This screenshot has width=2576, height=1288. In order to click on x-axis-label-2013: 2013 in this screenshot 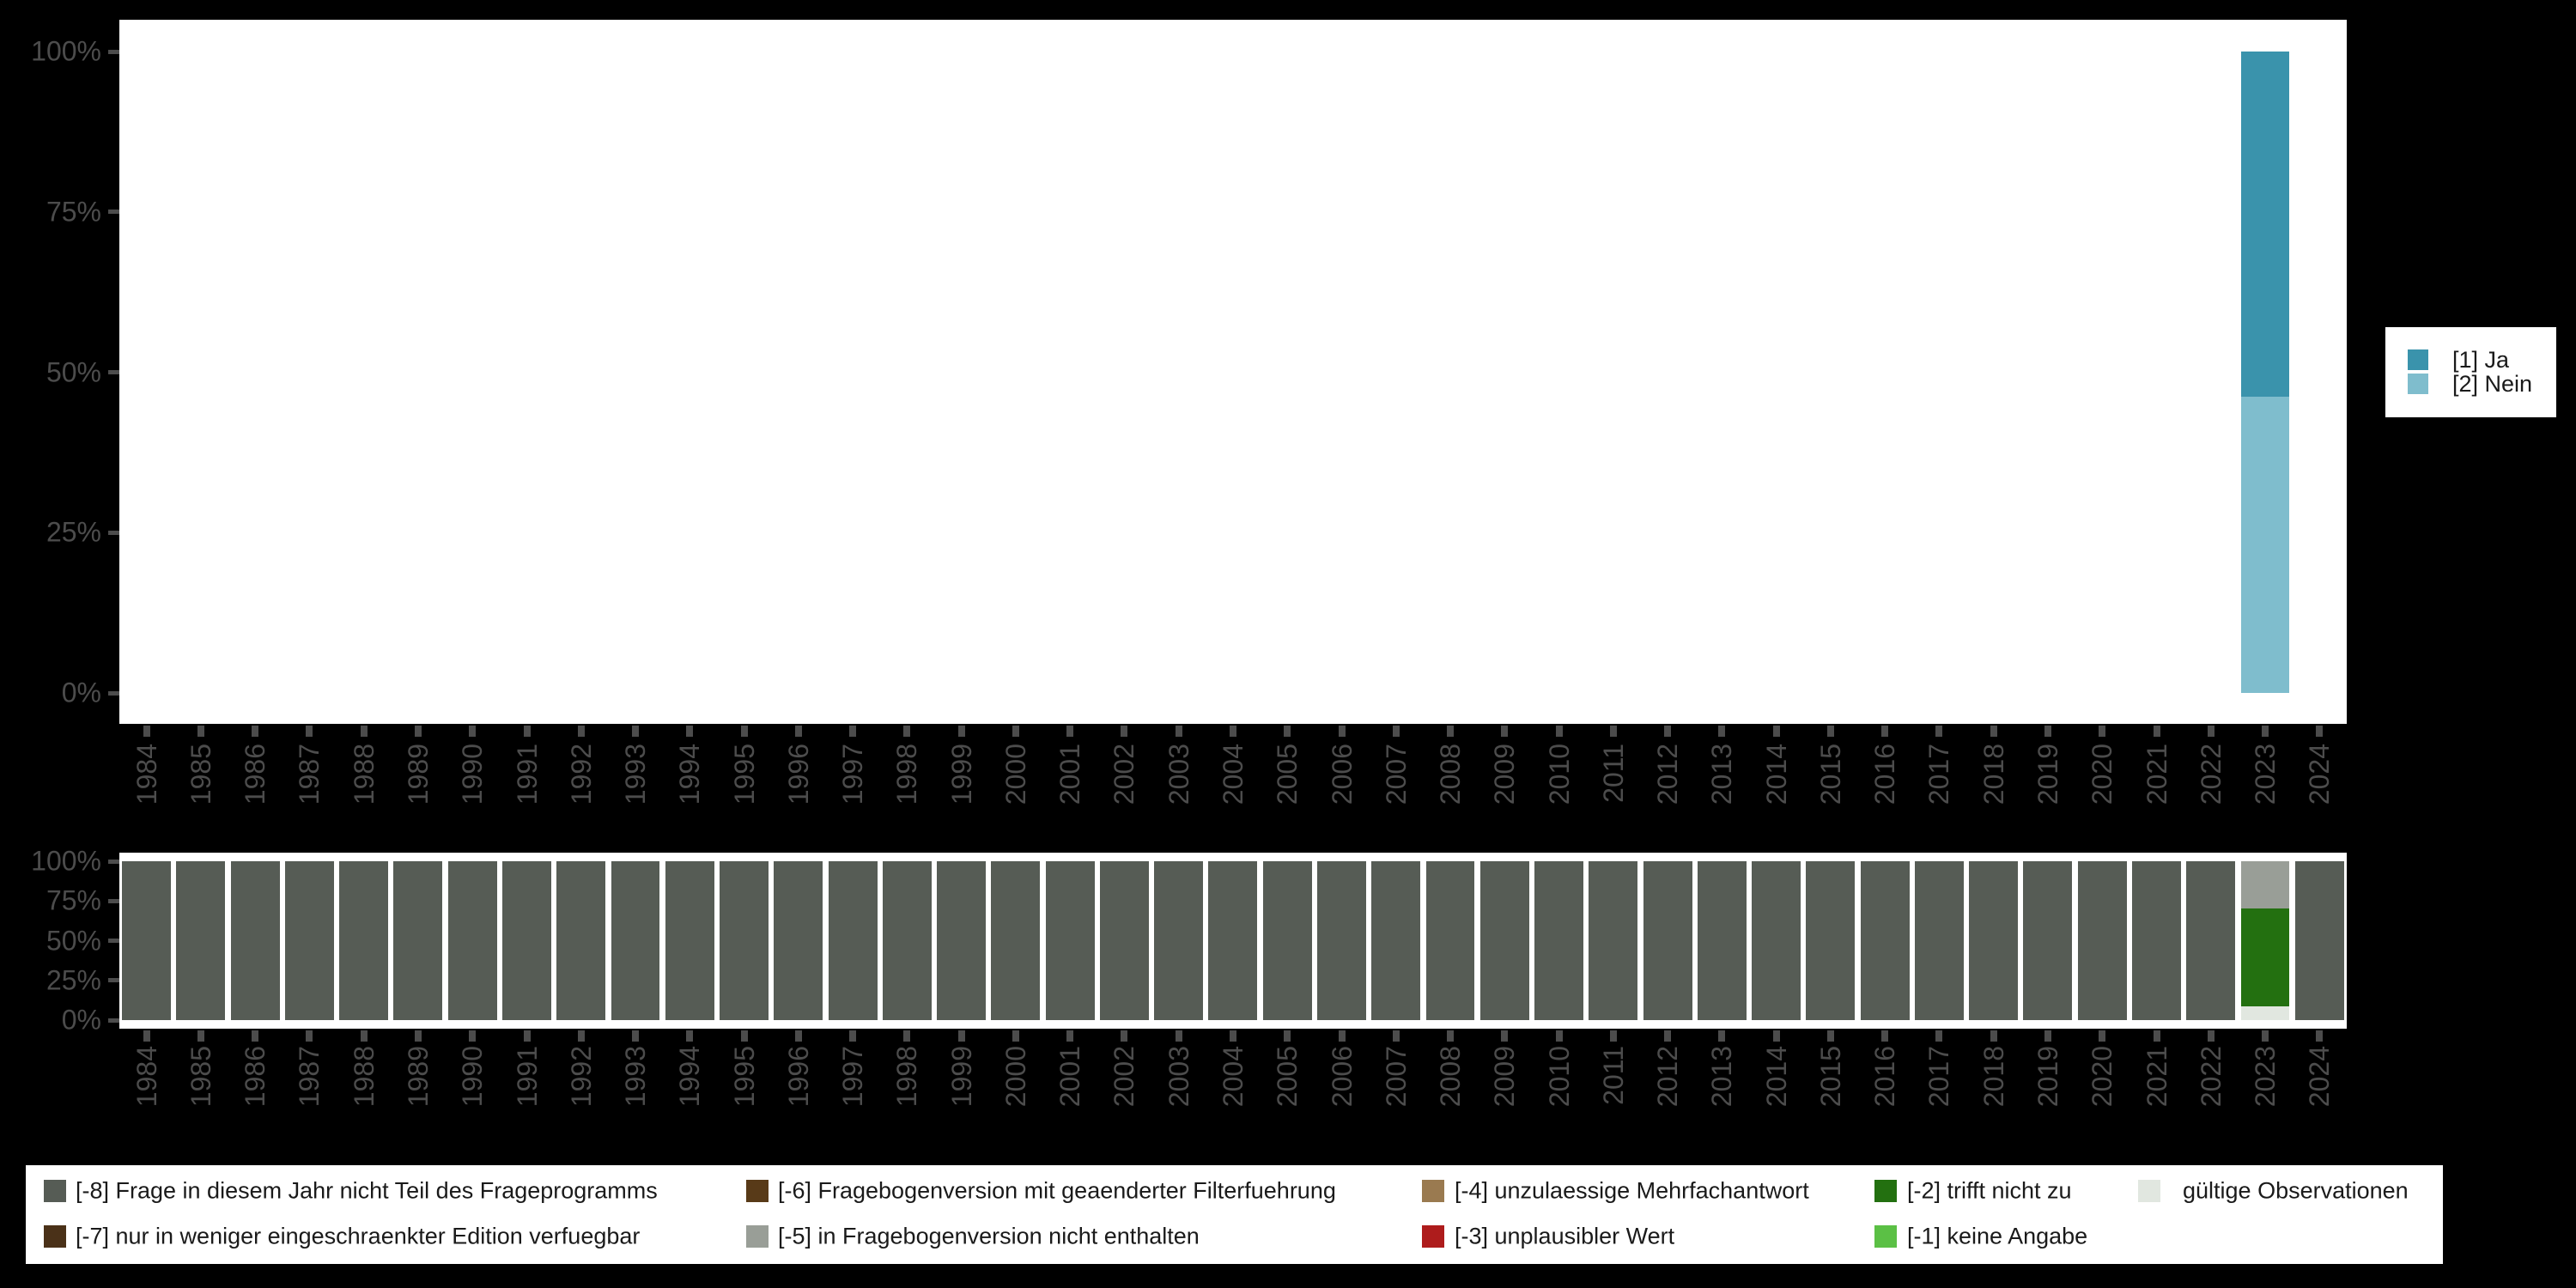, I will do `click(1722, 775)`.